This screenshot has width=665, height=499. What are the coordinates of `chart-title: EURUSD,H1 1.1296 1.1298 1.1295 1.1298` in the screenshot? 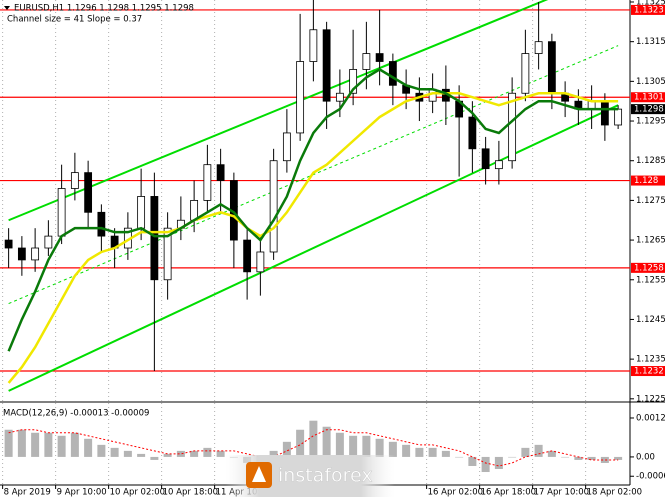 It's located at (104, 9).